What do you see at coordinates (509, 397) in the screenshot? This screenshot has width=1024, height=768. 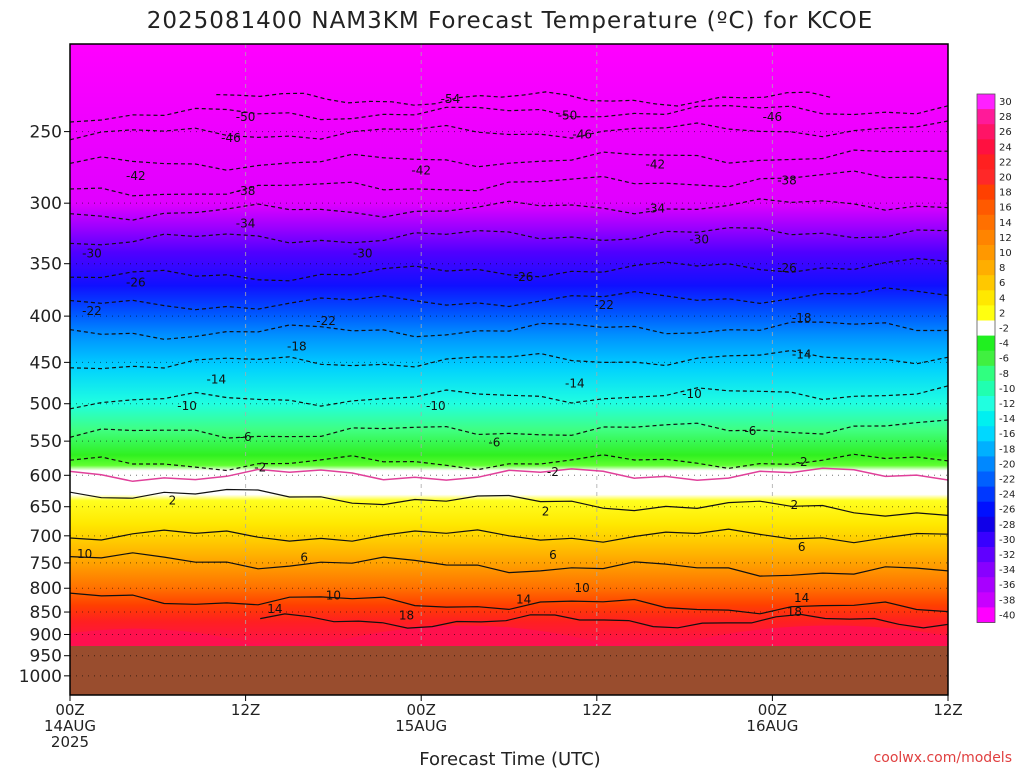 I see `contour-line-minus10` at bounding box center [509, 397].